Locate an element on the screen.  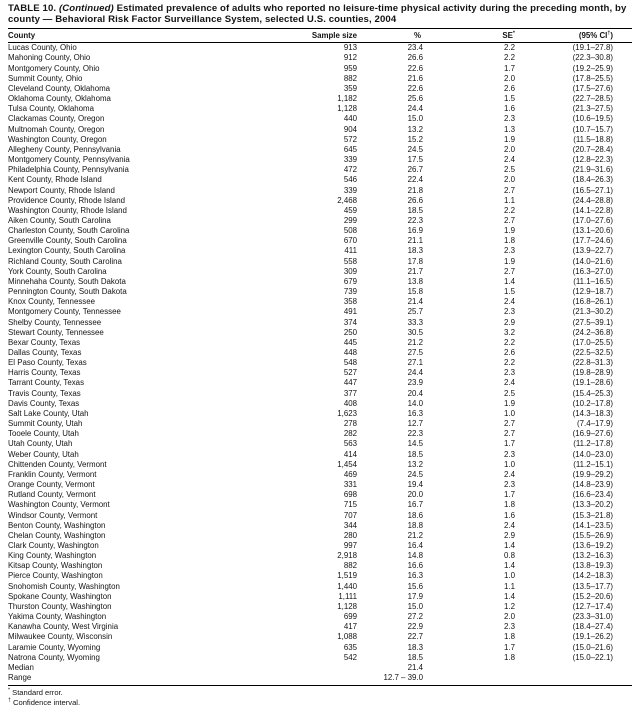
sample-size-cell: 299 is located at coordinates (350, 220).